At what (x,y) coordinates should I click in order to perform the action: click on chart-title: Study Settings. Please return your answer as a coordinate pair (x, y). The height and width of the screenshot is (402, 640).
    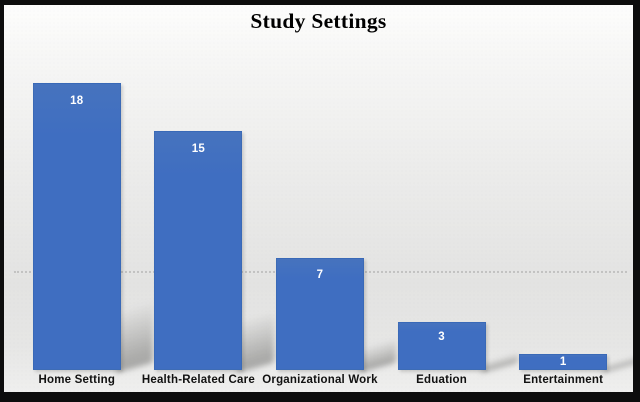
    Looking at the image, I should click on (318, 21).